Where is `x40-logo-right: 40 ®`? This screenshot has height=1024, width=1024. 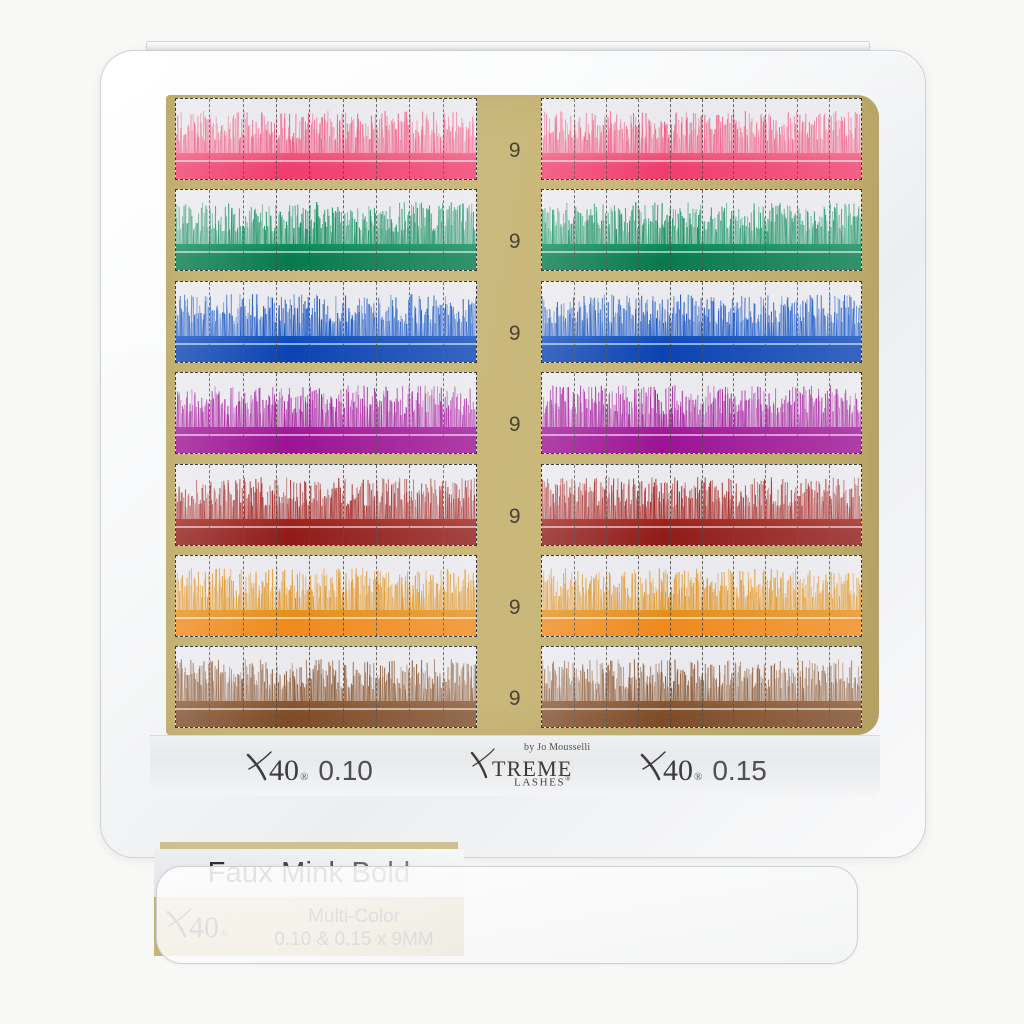 x40-logo-right: 40 ® is located at coordinates (671, 769).